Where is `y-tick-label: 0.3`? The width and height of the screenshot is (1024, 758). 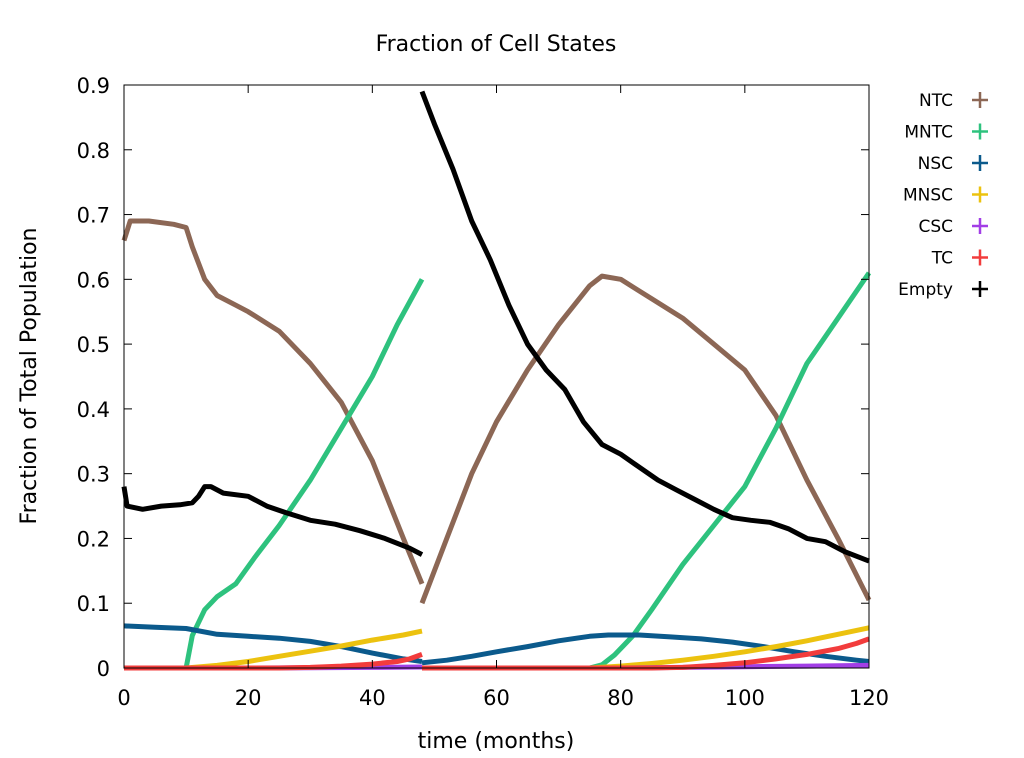 y-tick-label: 0.3 is located at coordinates (93, 475).